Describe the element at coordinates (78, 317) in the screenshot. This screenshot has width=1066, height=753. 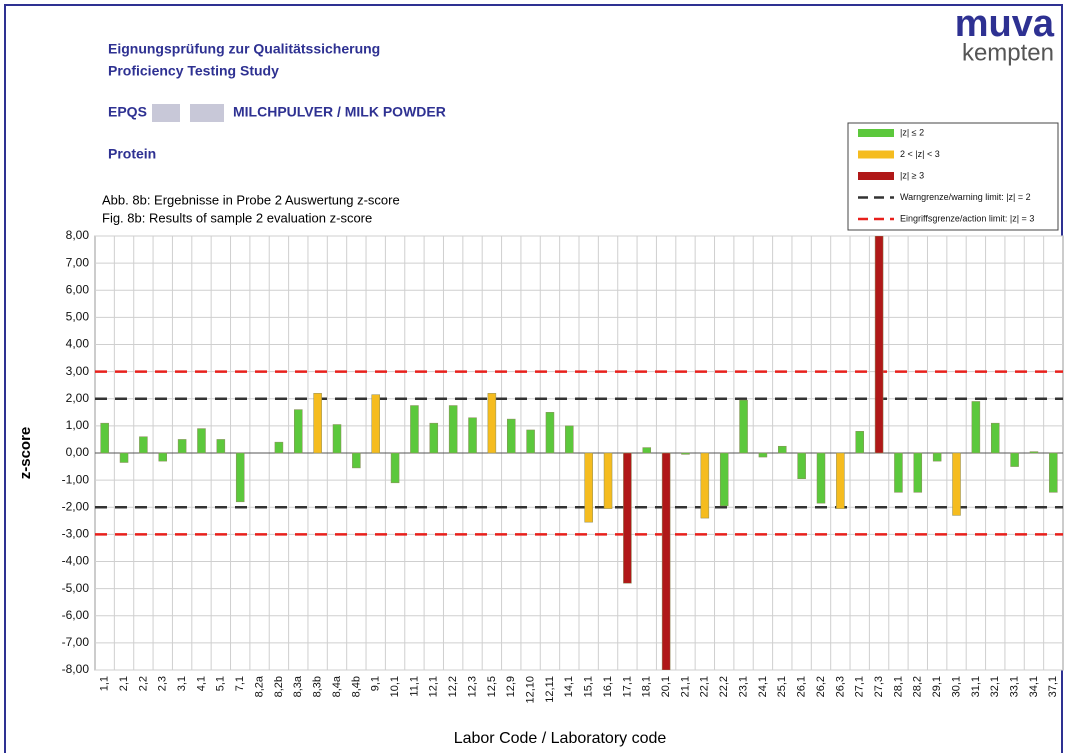
I see `y-tick-label: 5,00` at that location.